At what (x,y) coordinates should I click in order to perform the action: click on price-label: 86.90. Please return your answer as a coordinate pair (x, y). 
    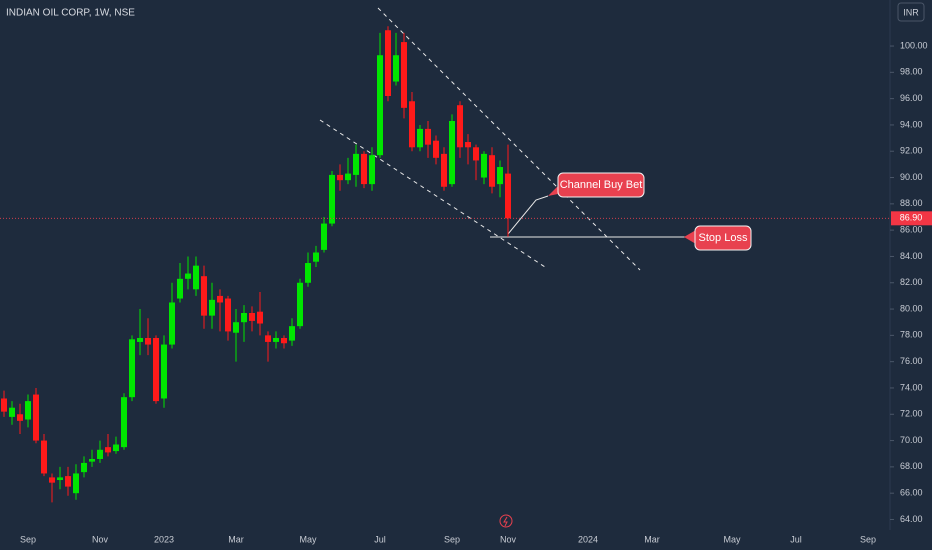
    Looking at the image, I should click on (911, 218).